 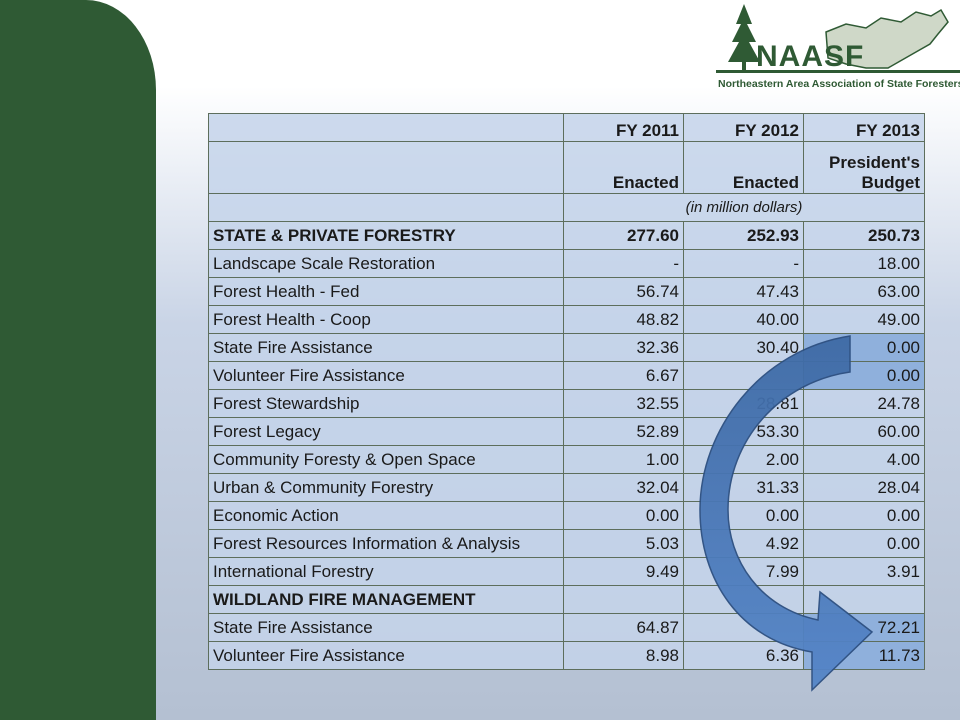 What do you see at coordinates (623, 235) in the screenshot?
I see `value-cell: 277.60` at bounding box center [623, 235].